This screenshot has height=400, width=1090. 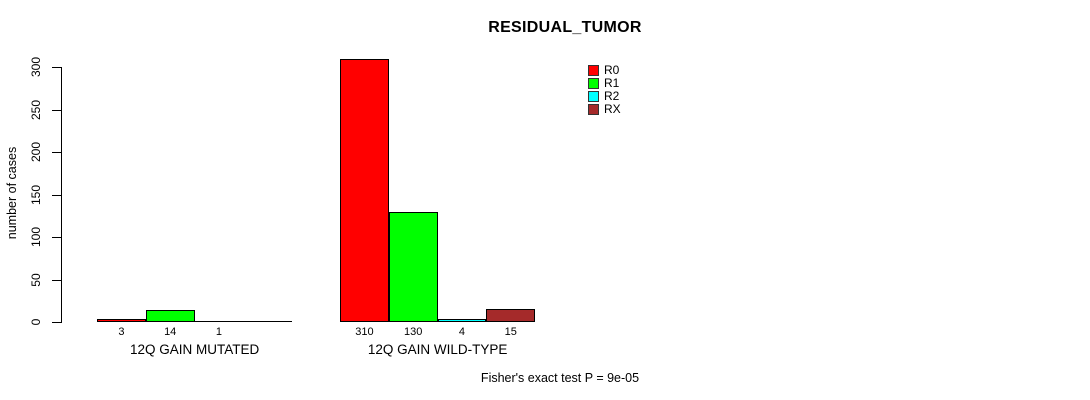 I want to click on legend-item-r2: R2, so click(x=604, y=96).